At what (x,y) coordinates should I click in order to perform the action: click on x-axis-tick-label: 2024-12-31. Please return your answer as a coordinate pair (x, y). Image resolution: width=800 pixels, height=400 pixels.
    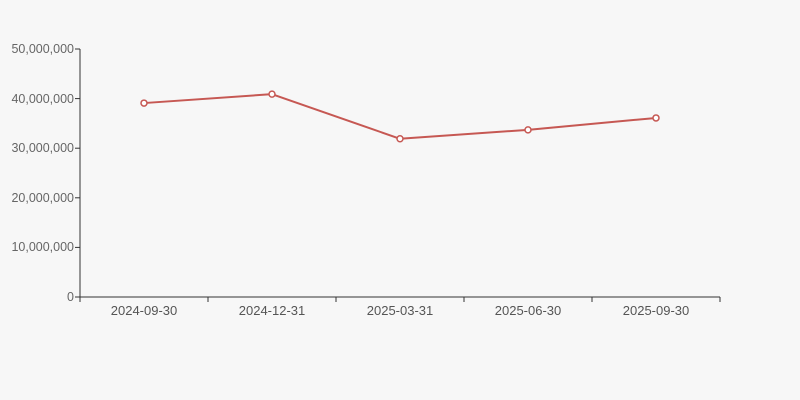
    Looking at the image, I should click on (272, 310).